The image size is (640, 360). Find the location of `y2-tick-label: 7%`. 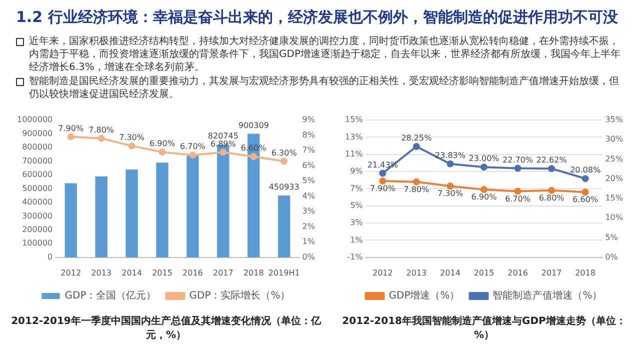

y2-tick-label: 7% is located at coordinates (309, 150).